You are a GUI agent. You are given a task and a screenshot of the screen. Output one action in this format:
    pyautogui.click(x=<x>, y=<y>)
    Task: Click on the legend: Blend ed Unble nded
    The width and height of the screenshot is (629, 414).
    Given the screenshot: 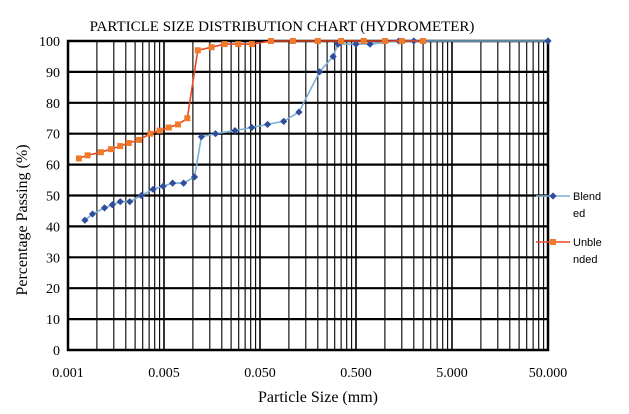 What is the action you would take?
    pyautogui.click(x=569, y=228)
    